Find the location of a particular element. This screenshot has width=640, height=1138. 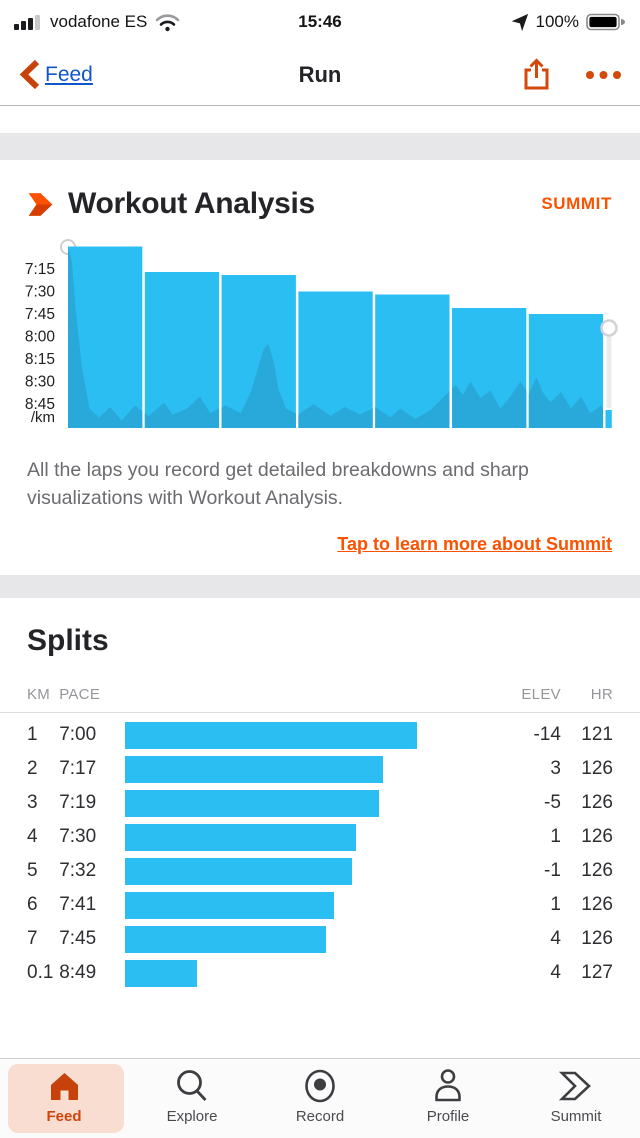

status-time: 15:46 is located at coordinates (320, 21).